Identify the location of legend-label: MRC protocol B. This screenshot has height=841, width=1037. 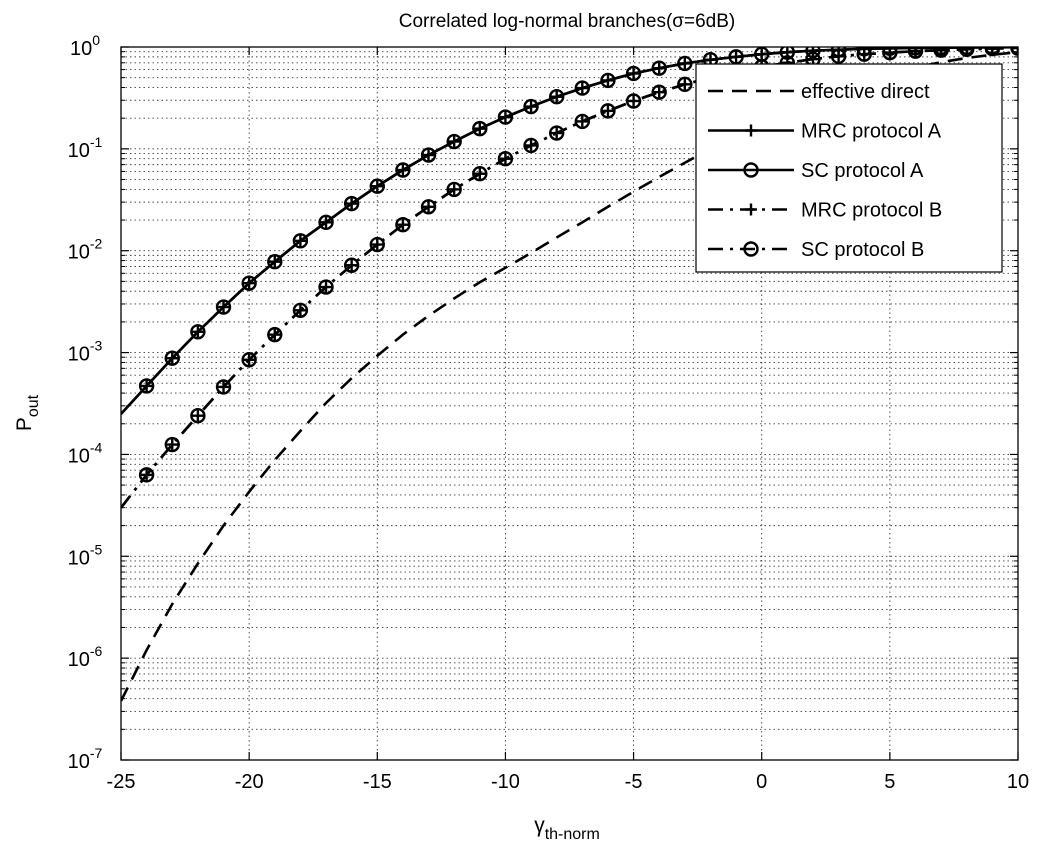
(871, 211).